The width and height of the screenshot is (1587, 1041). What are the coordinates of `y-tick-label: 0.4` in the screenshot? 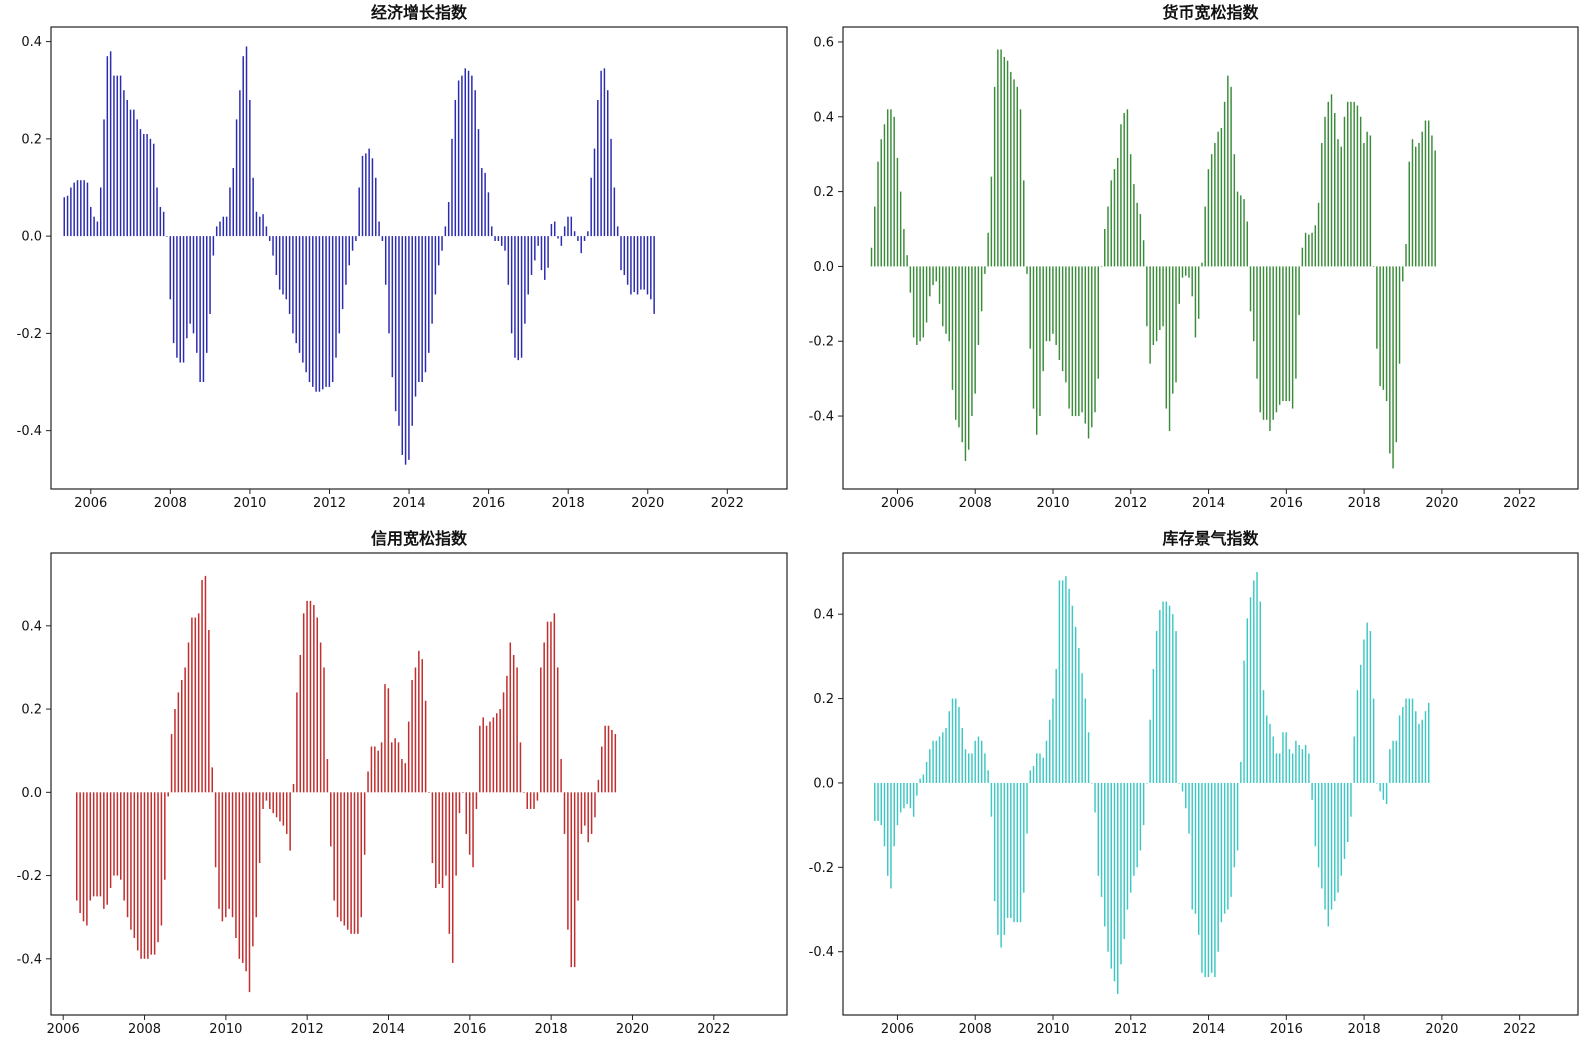 It's located at (31, 626).